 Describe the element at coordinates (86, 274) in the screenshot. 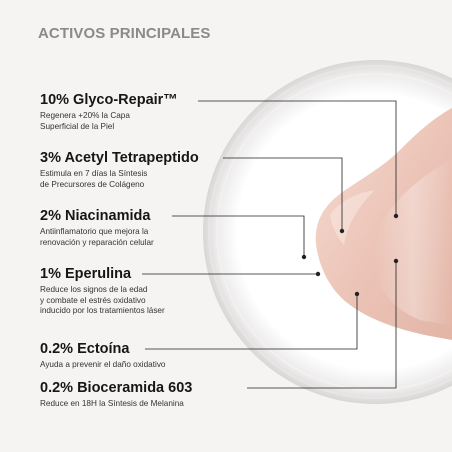

I see `ingredient-name: 1% Eperulina` at that location.